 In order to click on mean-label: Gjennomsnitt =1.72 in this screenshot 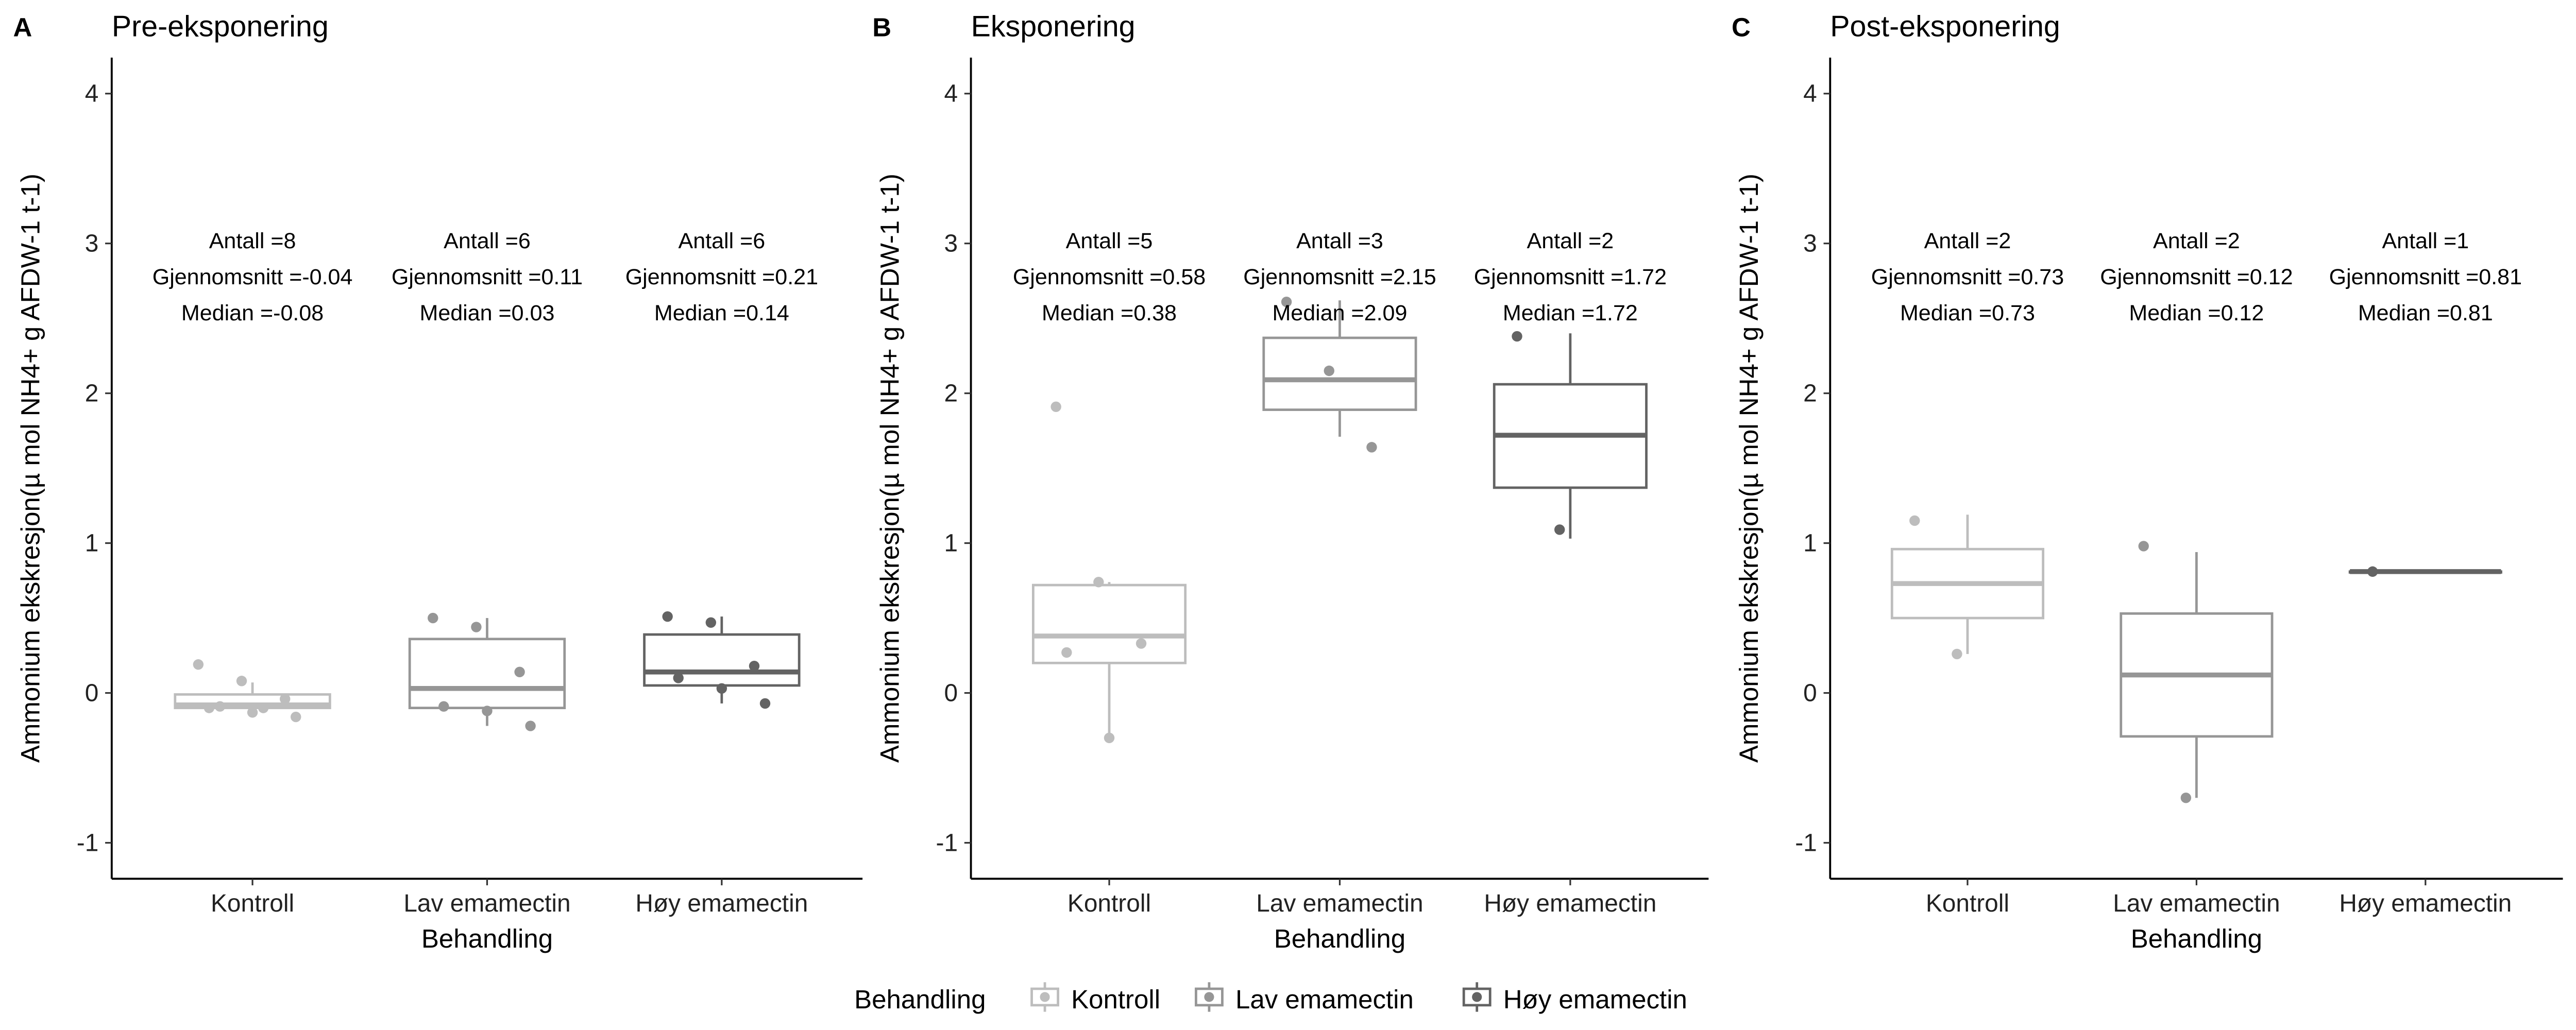, I will do `click(1570, 277)`.